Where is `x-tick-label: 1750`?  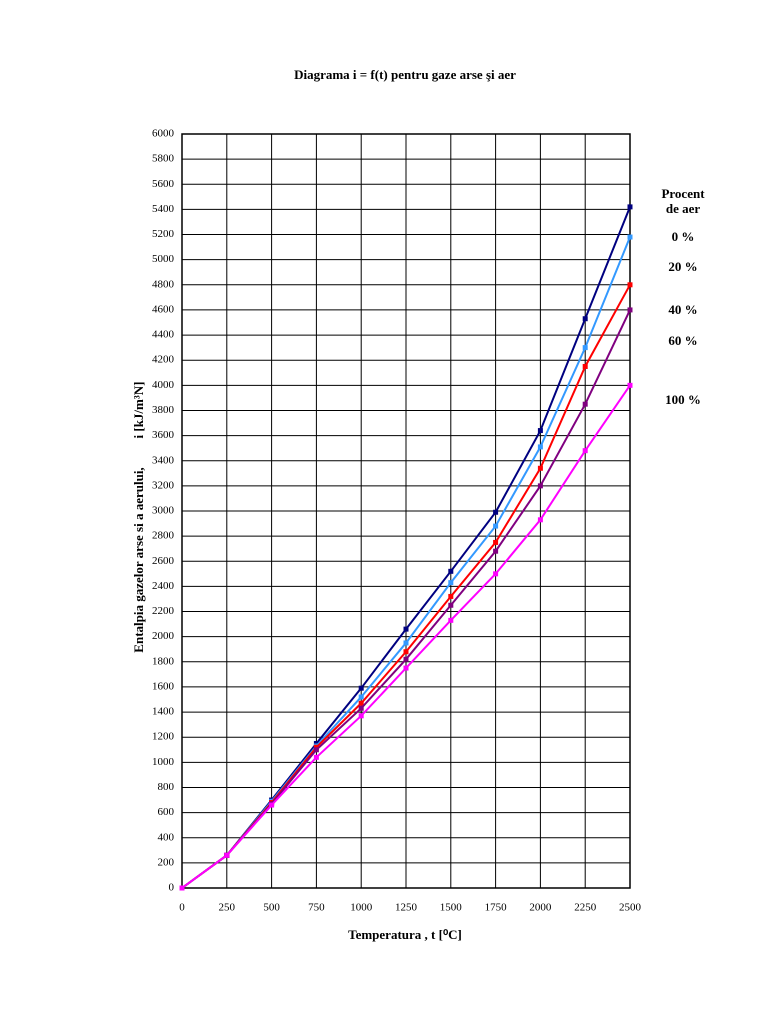
x-tick-label: 1750 is located at coordinates (496, 908).